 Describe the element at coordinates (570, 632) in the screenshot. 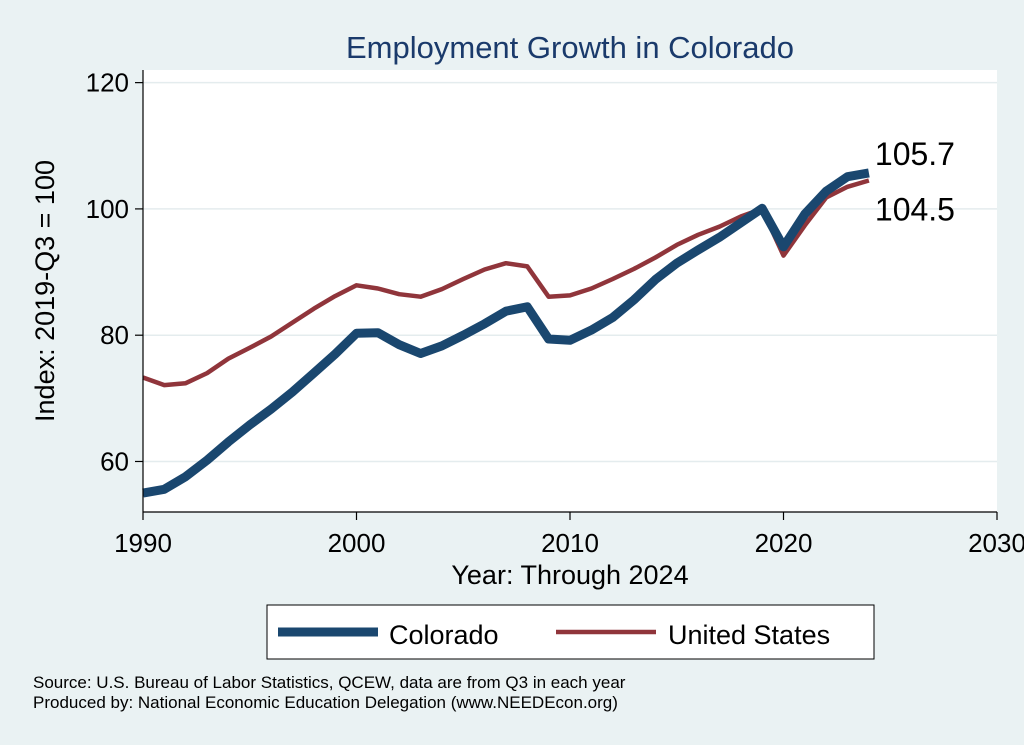

I see `legend: Colorado United States` at that location.